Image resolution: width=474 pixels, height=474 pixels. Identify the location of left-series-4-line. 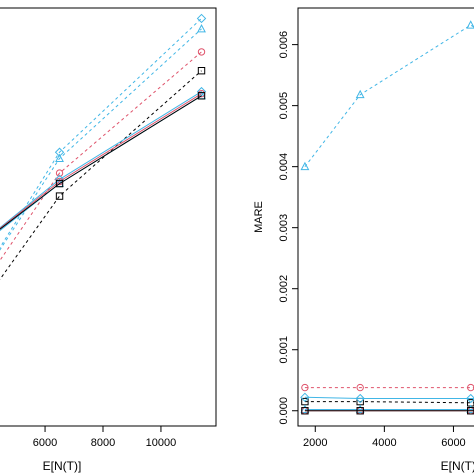
(101, 160).